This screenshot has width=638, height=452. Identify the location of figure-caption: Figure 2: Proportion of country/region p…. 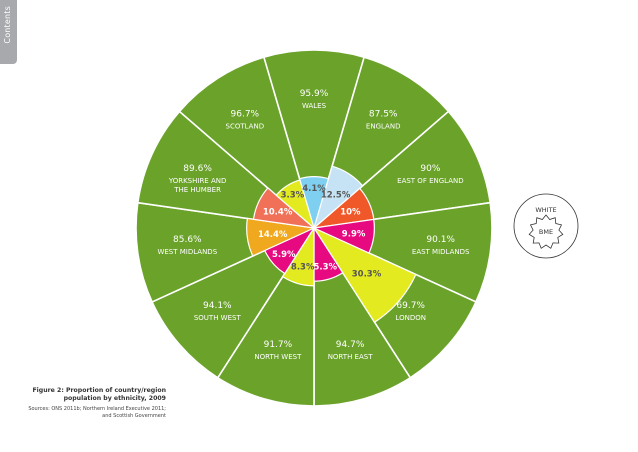
(93, 403).